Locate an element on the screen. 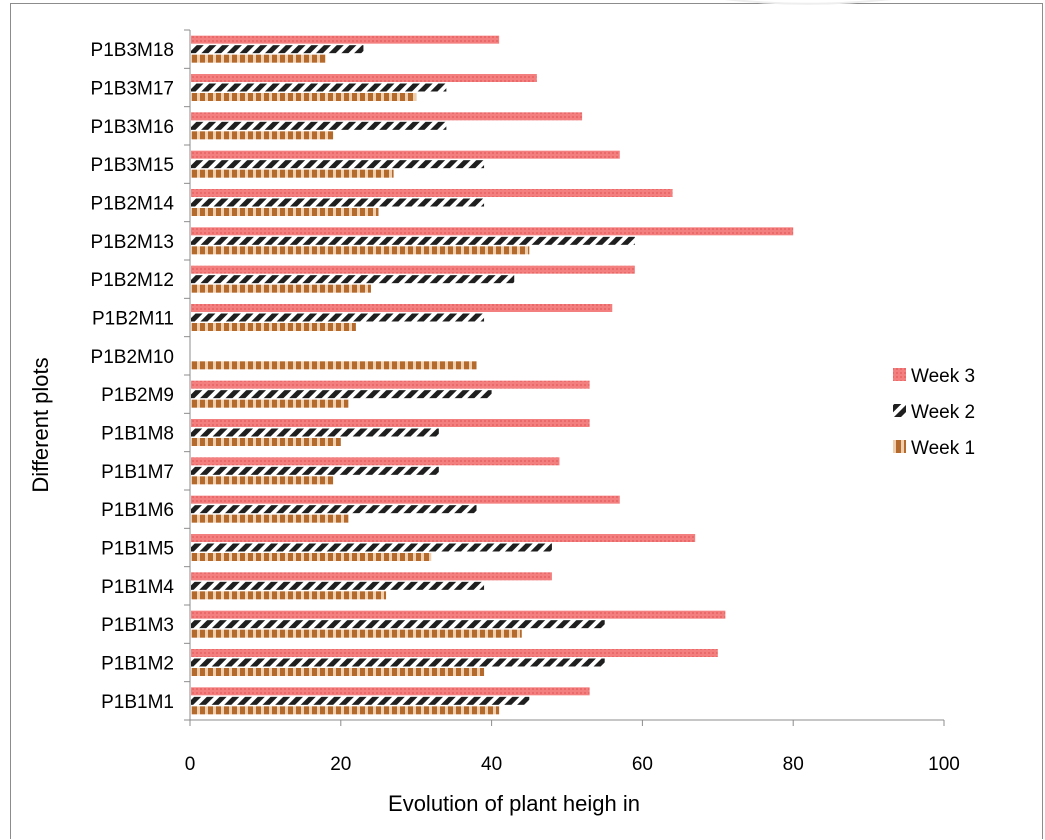 The width and height of the screenshot is (1045, 840). bar-week-3-p1b2m11 is located at coordinates (402, 308).